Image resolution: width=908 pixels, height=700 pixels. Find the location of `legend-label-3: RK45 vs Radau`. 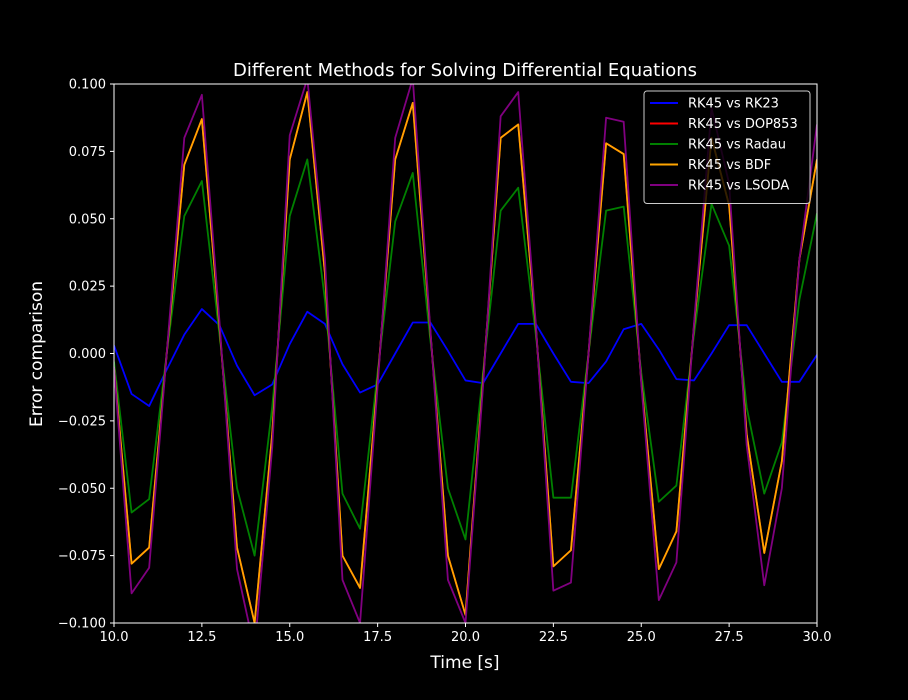

legend-label-3: RK45 vs Radau is located at coordinates (737, 145).